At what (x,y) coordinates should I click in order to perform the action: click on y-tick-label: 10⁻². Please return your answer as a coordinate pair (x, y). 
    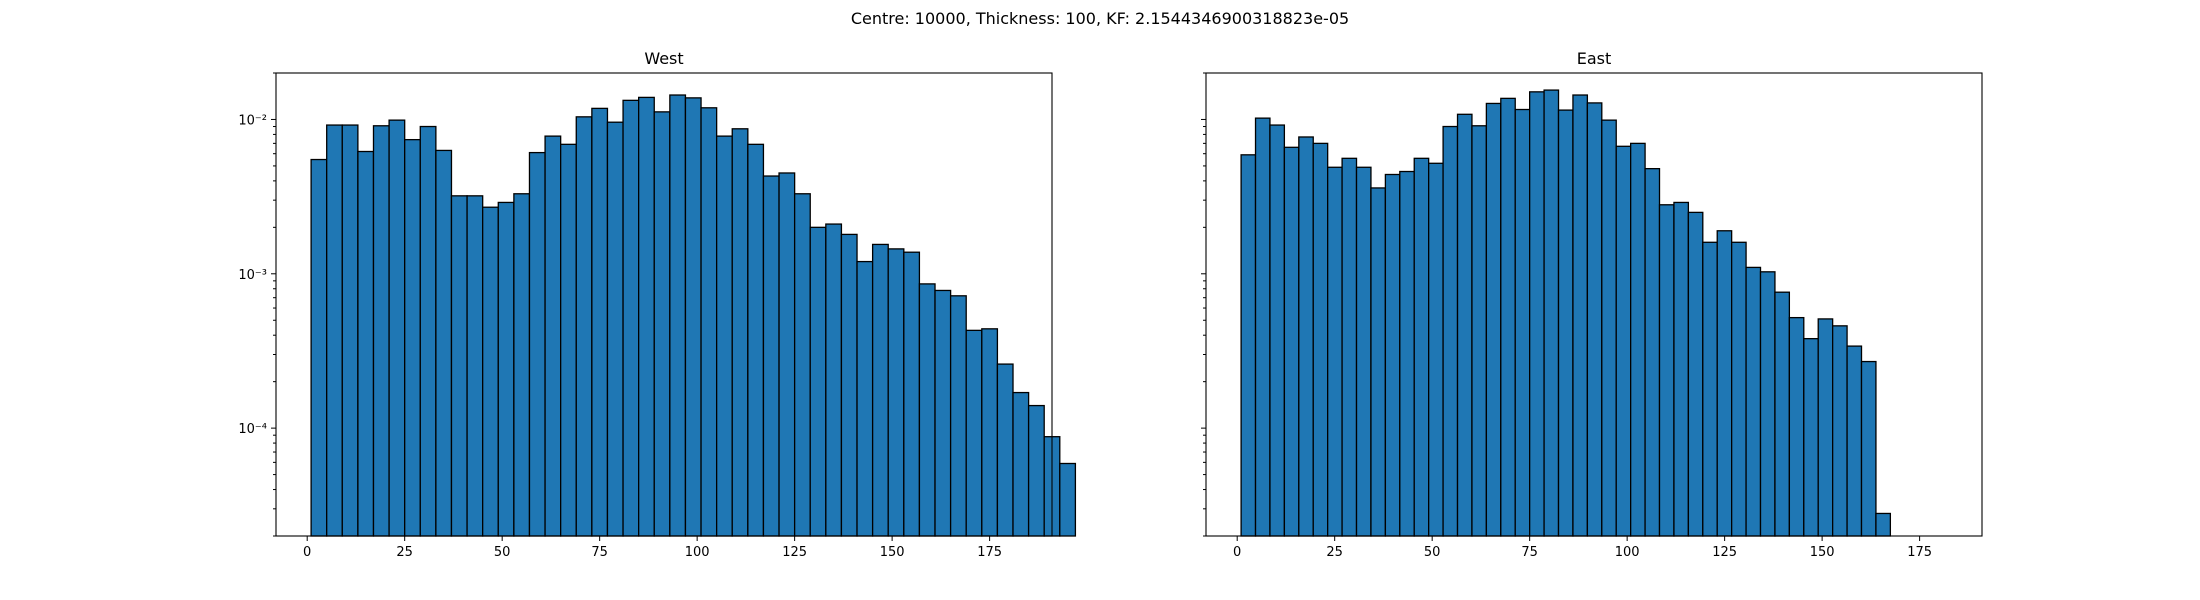
    Looking at the image, I should click on (252, 120).